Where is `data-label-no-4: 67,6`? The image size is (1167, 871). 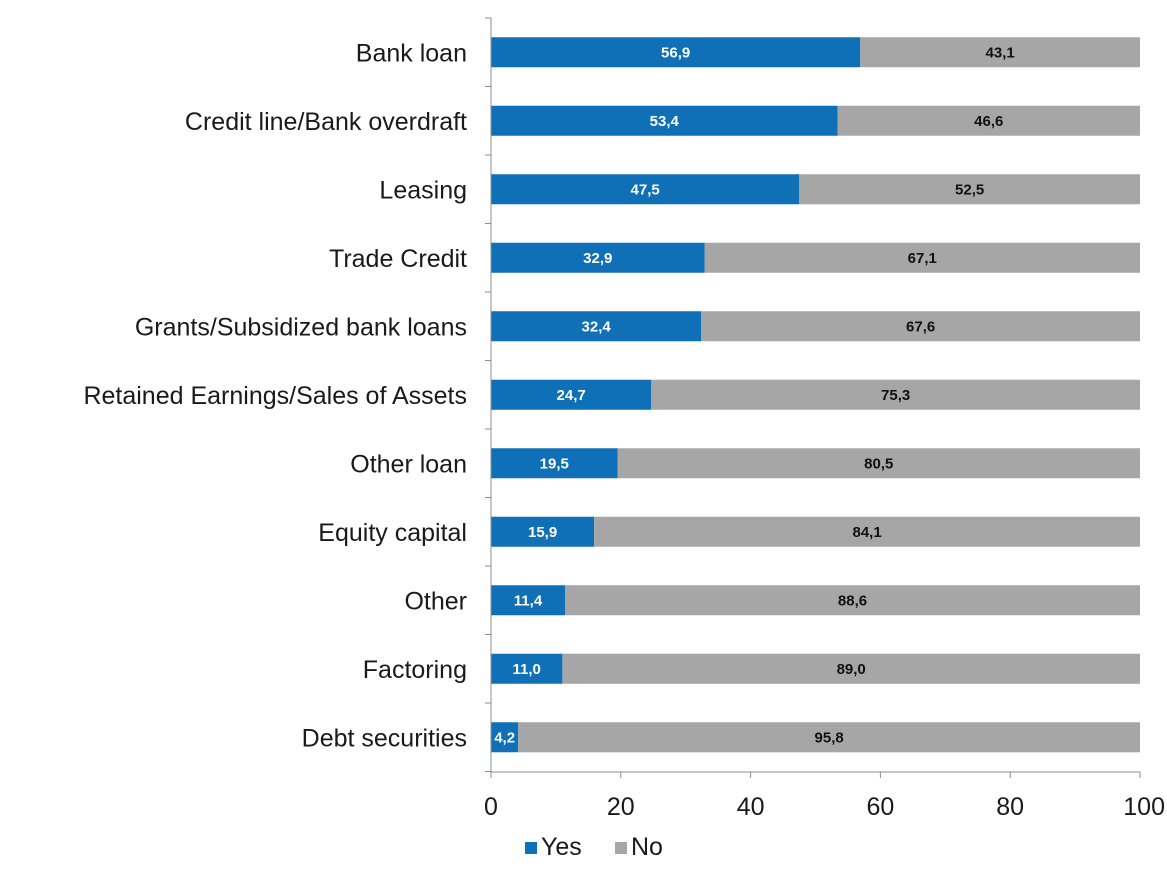
data-label-no-4: 67,6 is located at coordinates (920, 326).